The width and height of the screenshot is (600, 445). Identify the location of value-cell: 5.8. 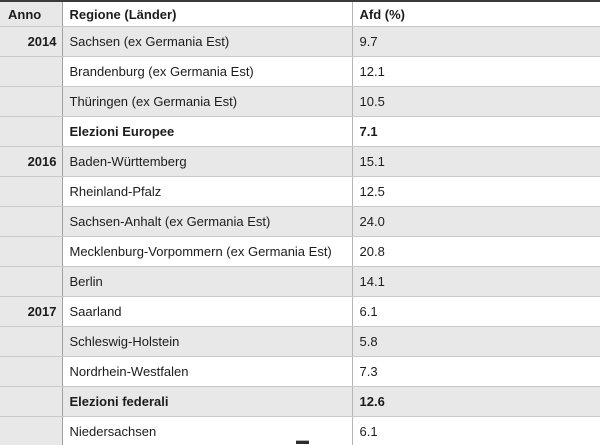
(476, 341).